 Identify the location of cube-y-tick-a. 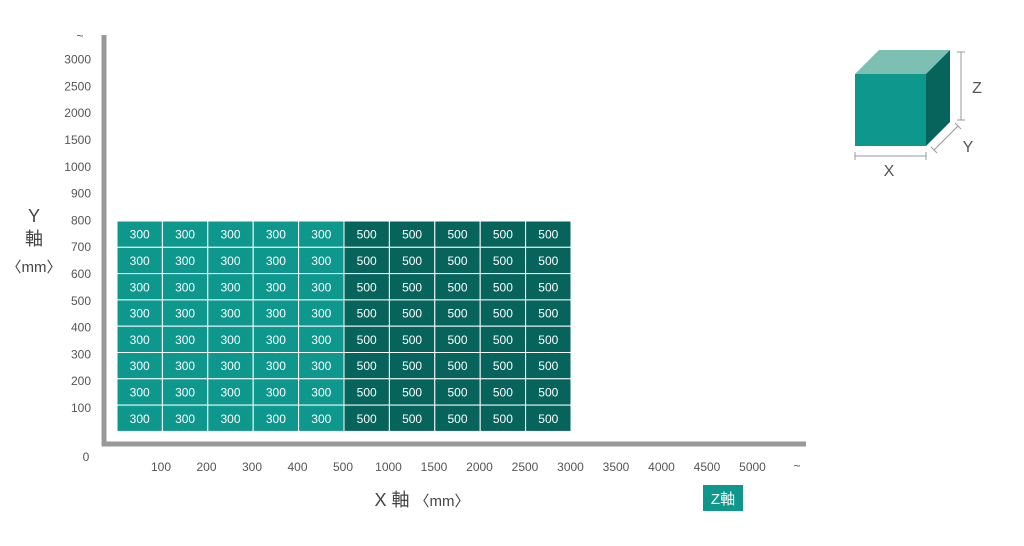
(934, 150).